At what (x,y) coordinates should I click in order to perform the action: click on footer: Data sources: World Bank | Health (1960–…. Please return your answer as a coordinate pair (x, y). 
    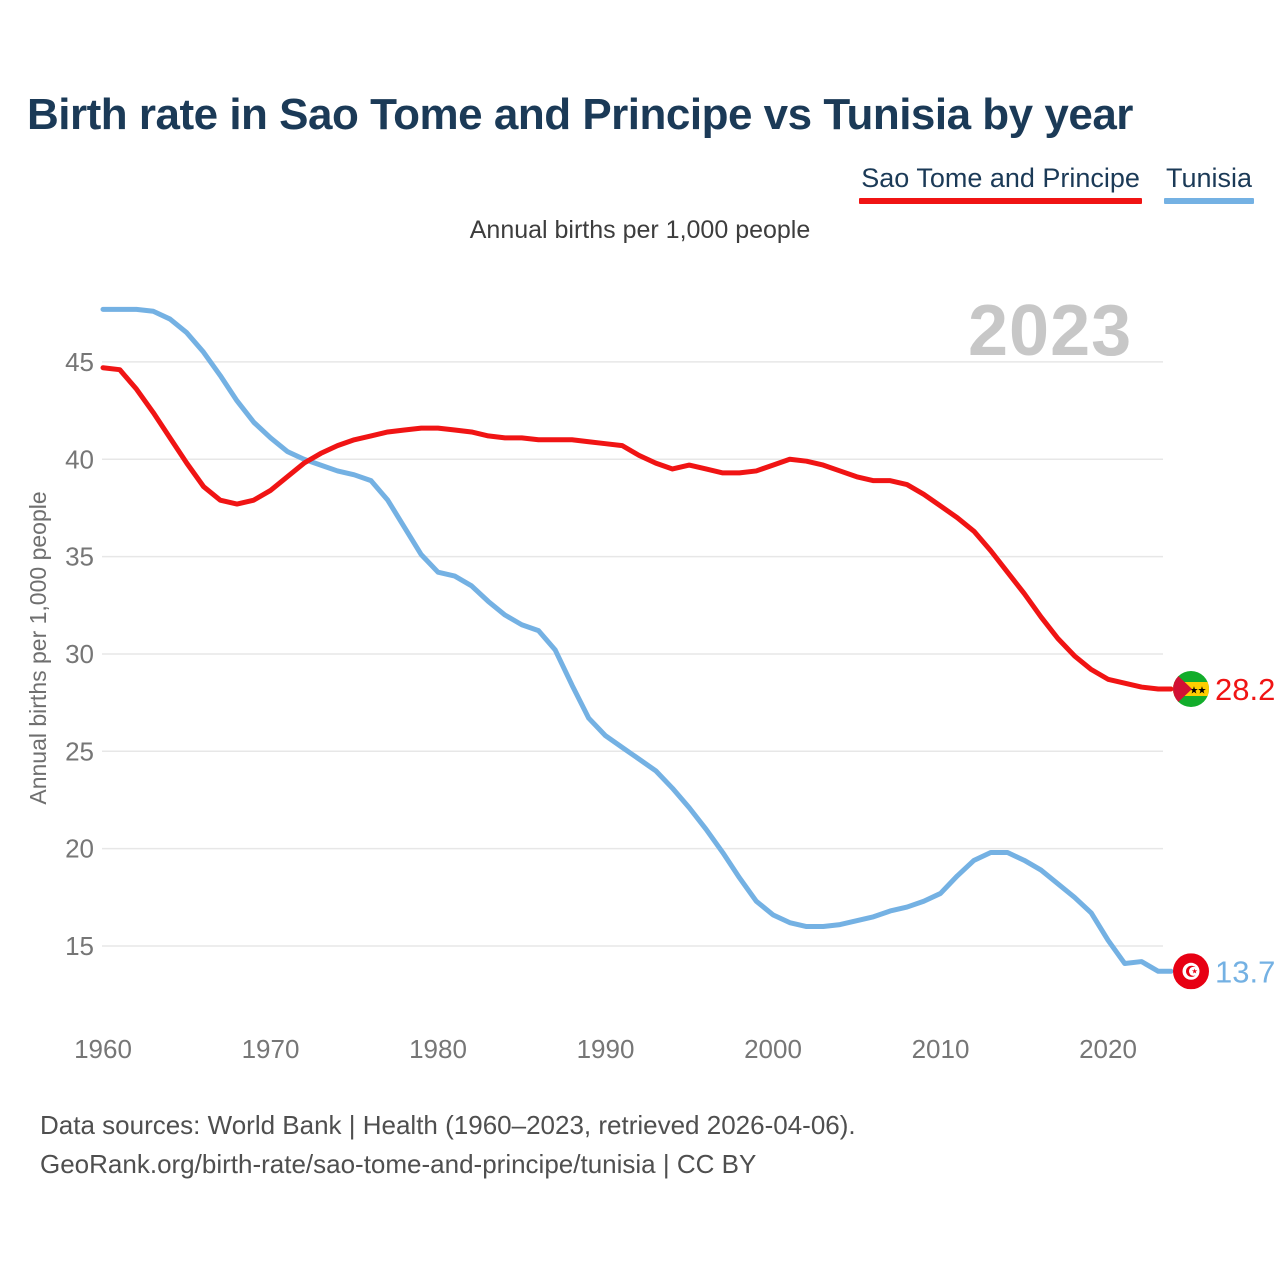
    Looking at the image, I should click on (640, 1145).